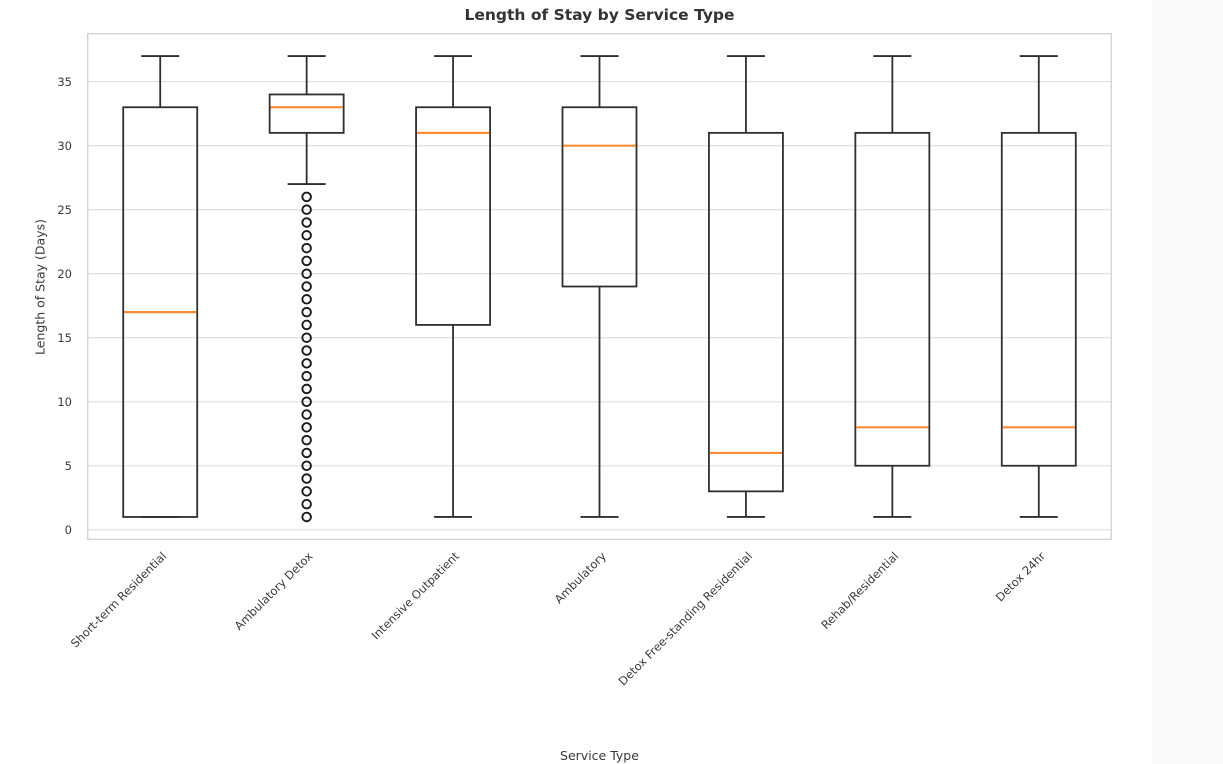 The height and width of the screenshot is (764, 1223). Describe the element at coordinates (64, 273) in the screenshot. I see `y-tick-label: 20` at that location.